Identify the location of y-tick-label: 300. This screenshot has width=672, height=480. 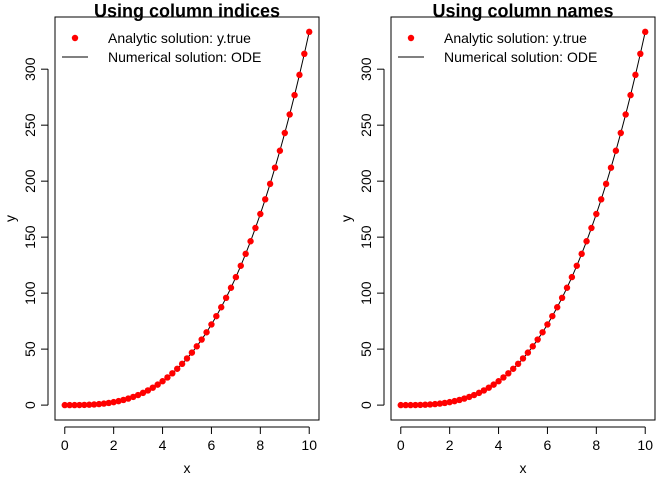
(30, 69).